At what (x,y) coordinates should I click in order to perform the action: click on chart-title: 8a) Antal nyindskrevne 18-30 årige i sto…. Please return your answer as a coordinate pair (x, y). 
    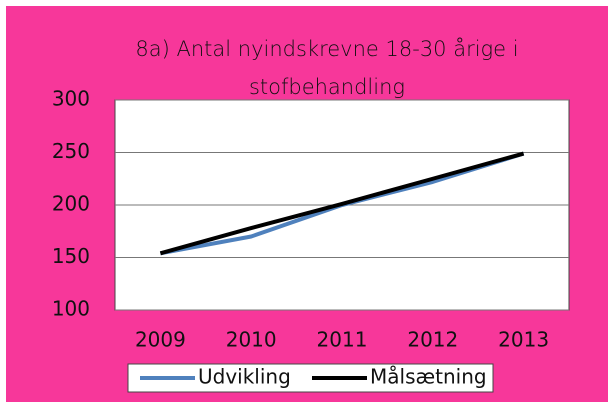
    Looking at the image, I should click on (327, 68).